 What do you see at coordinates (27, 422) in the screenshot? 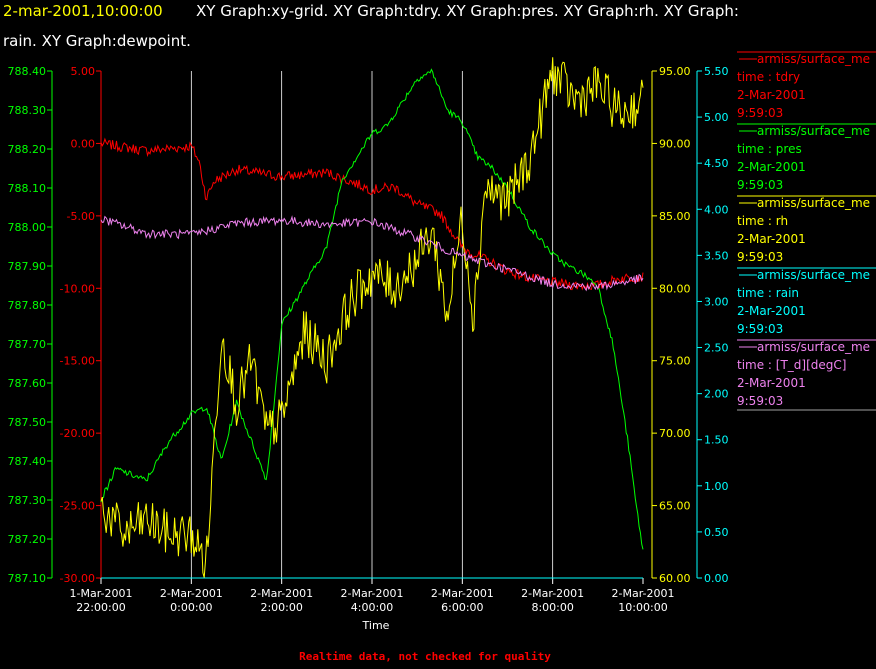
I see `pres-tick-label: 787.50` at bounding box center [27, 422].